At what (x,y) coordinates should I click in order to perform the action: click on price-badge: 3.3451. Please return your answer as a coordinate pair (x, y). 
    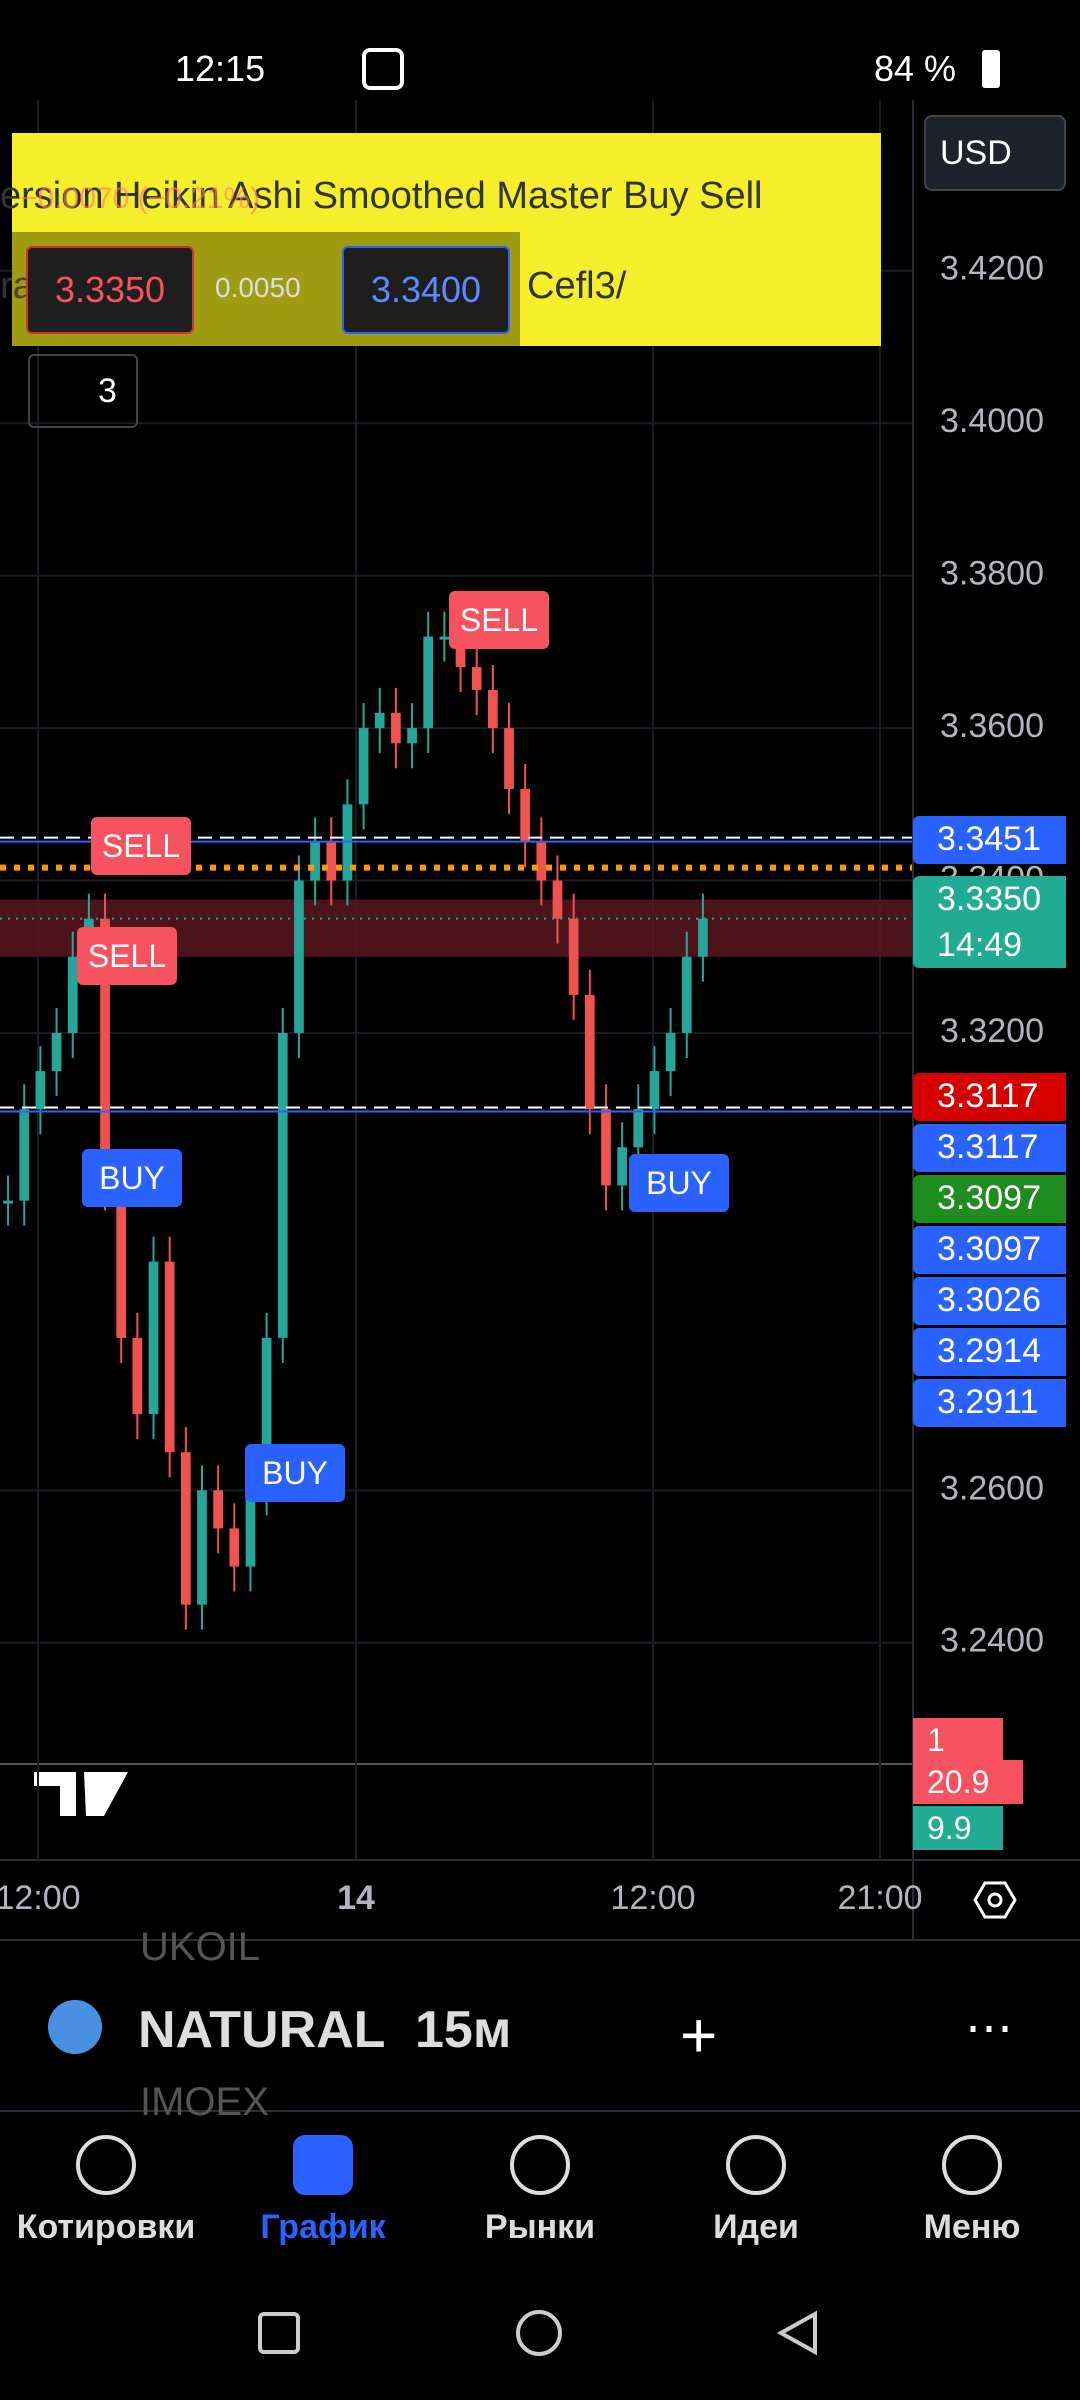
    Looking at the image, I should click on (989, 840).